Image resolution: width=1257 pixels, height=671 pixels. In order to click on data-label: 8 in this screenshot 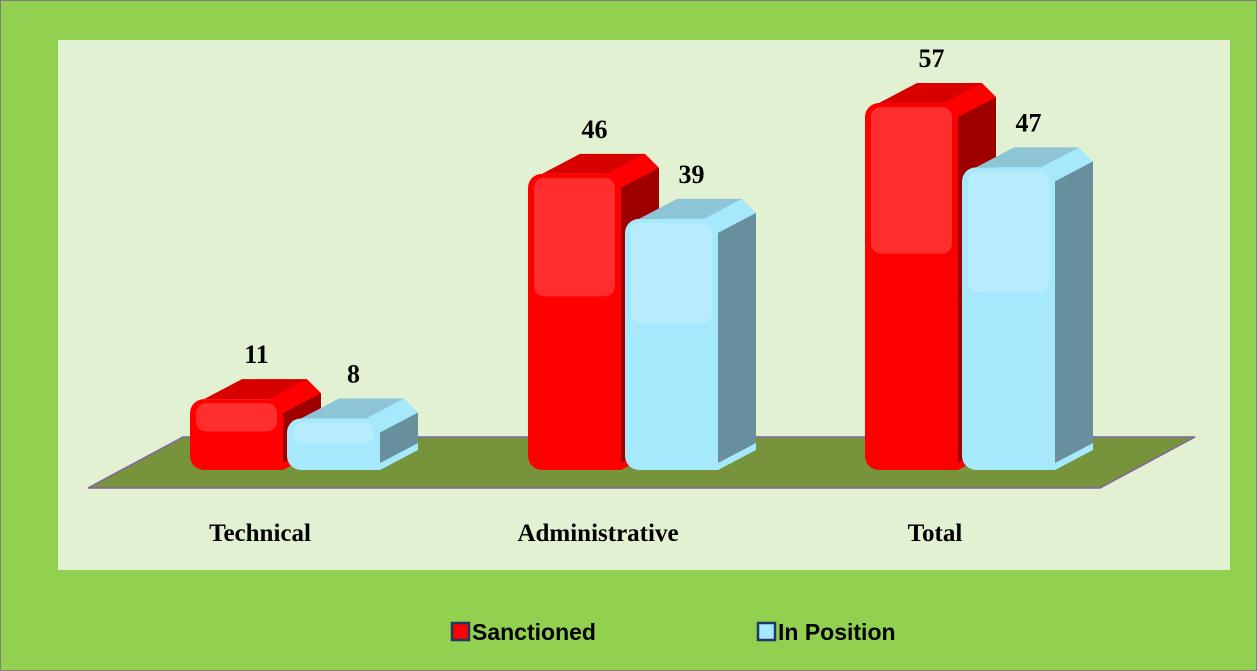, I will do `click(353, 373)`.